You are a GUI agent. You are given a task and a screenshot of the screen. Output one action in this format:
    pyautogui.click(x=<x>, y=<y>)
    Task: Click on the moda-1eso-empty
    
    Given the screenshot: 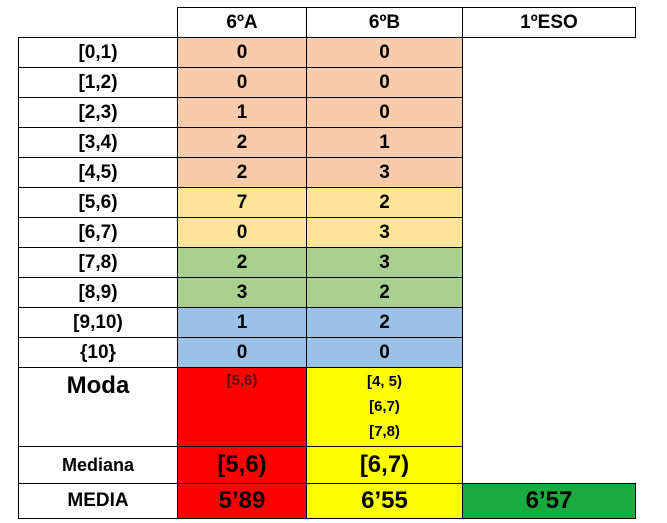 What is the action you would take?
    pyautogui.click(x=549, y=407)
    